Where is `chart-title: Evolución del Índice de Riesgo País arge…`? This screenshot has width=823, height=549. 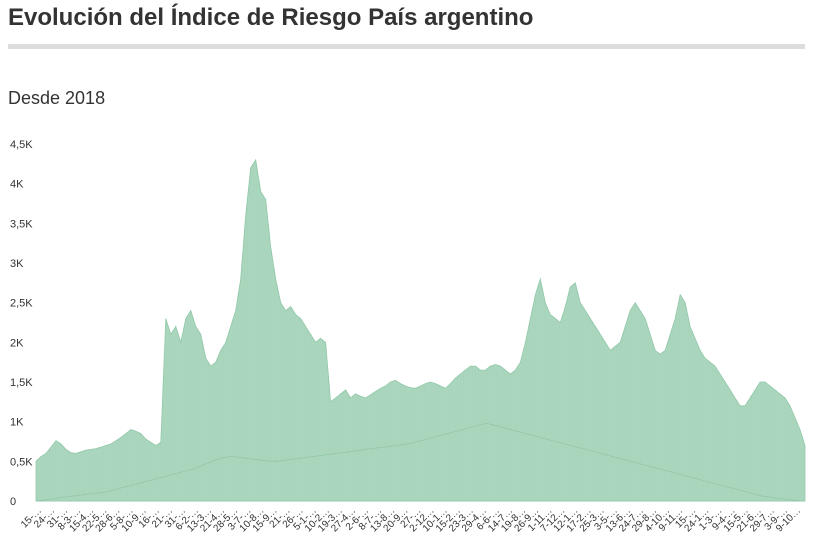
chart-title: Evolución del Índice de Riesgo País arge… is located at coordinates (271, 17).